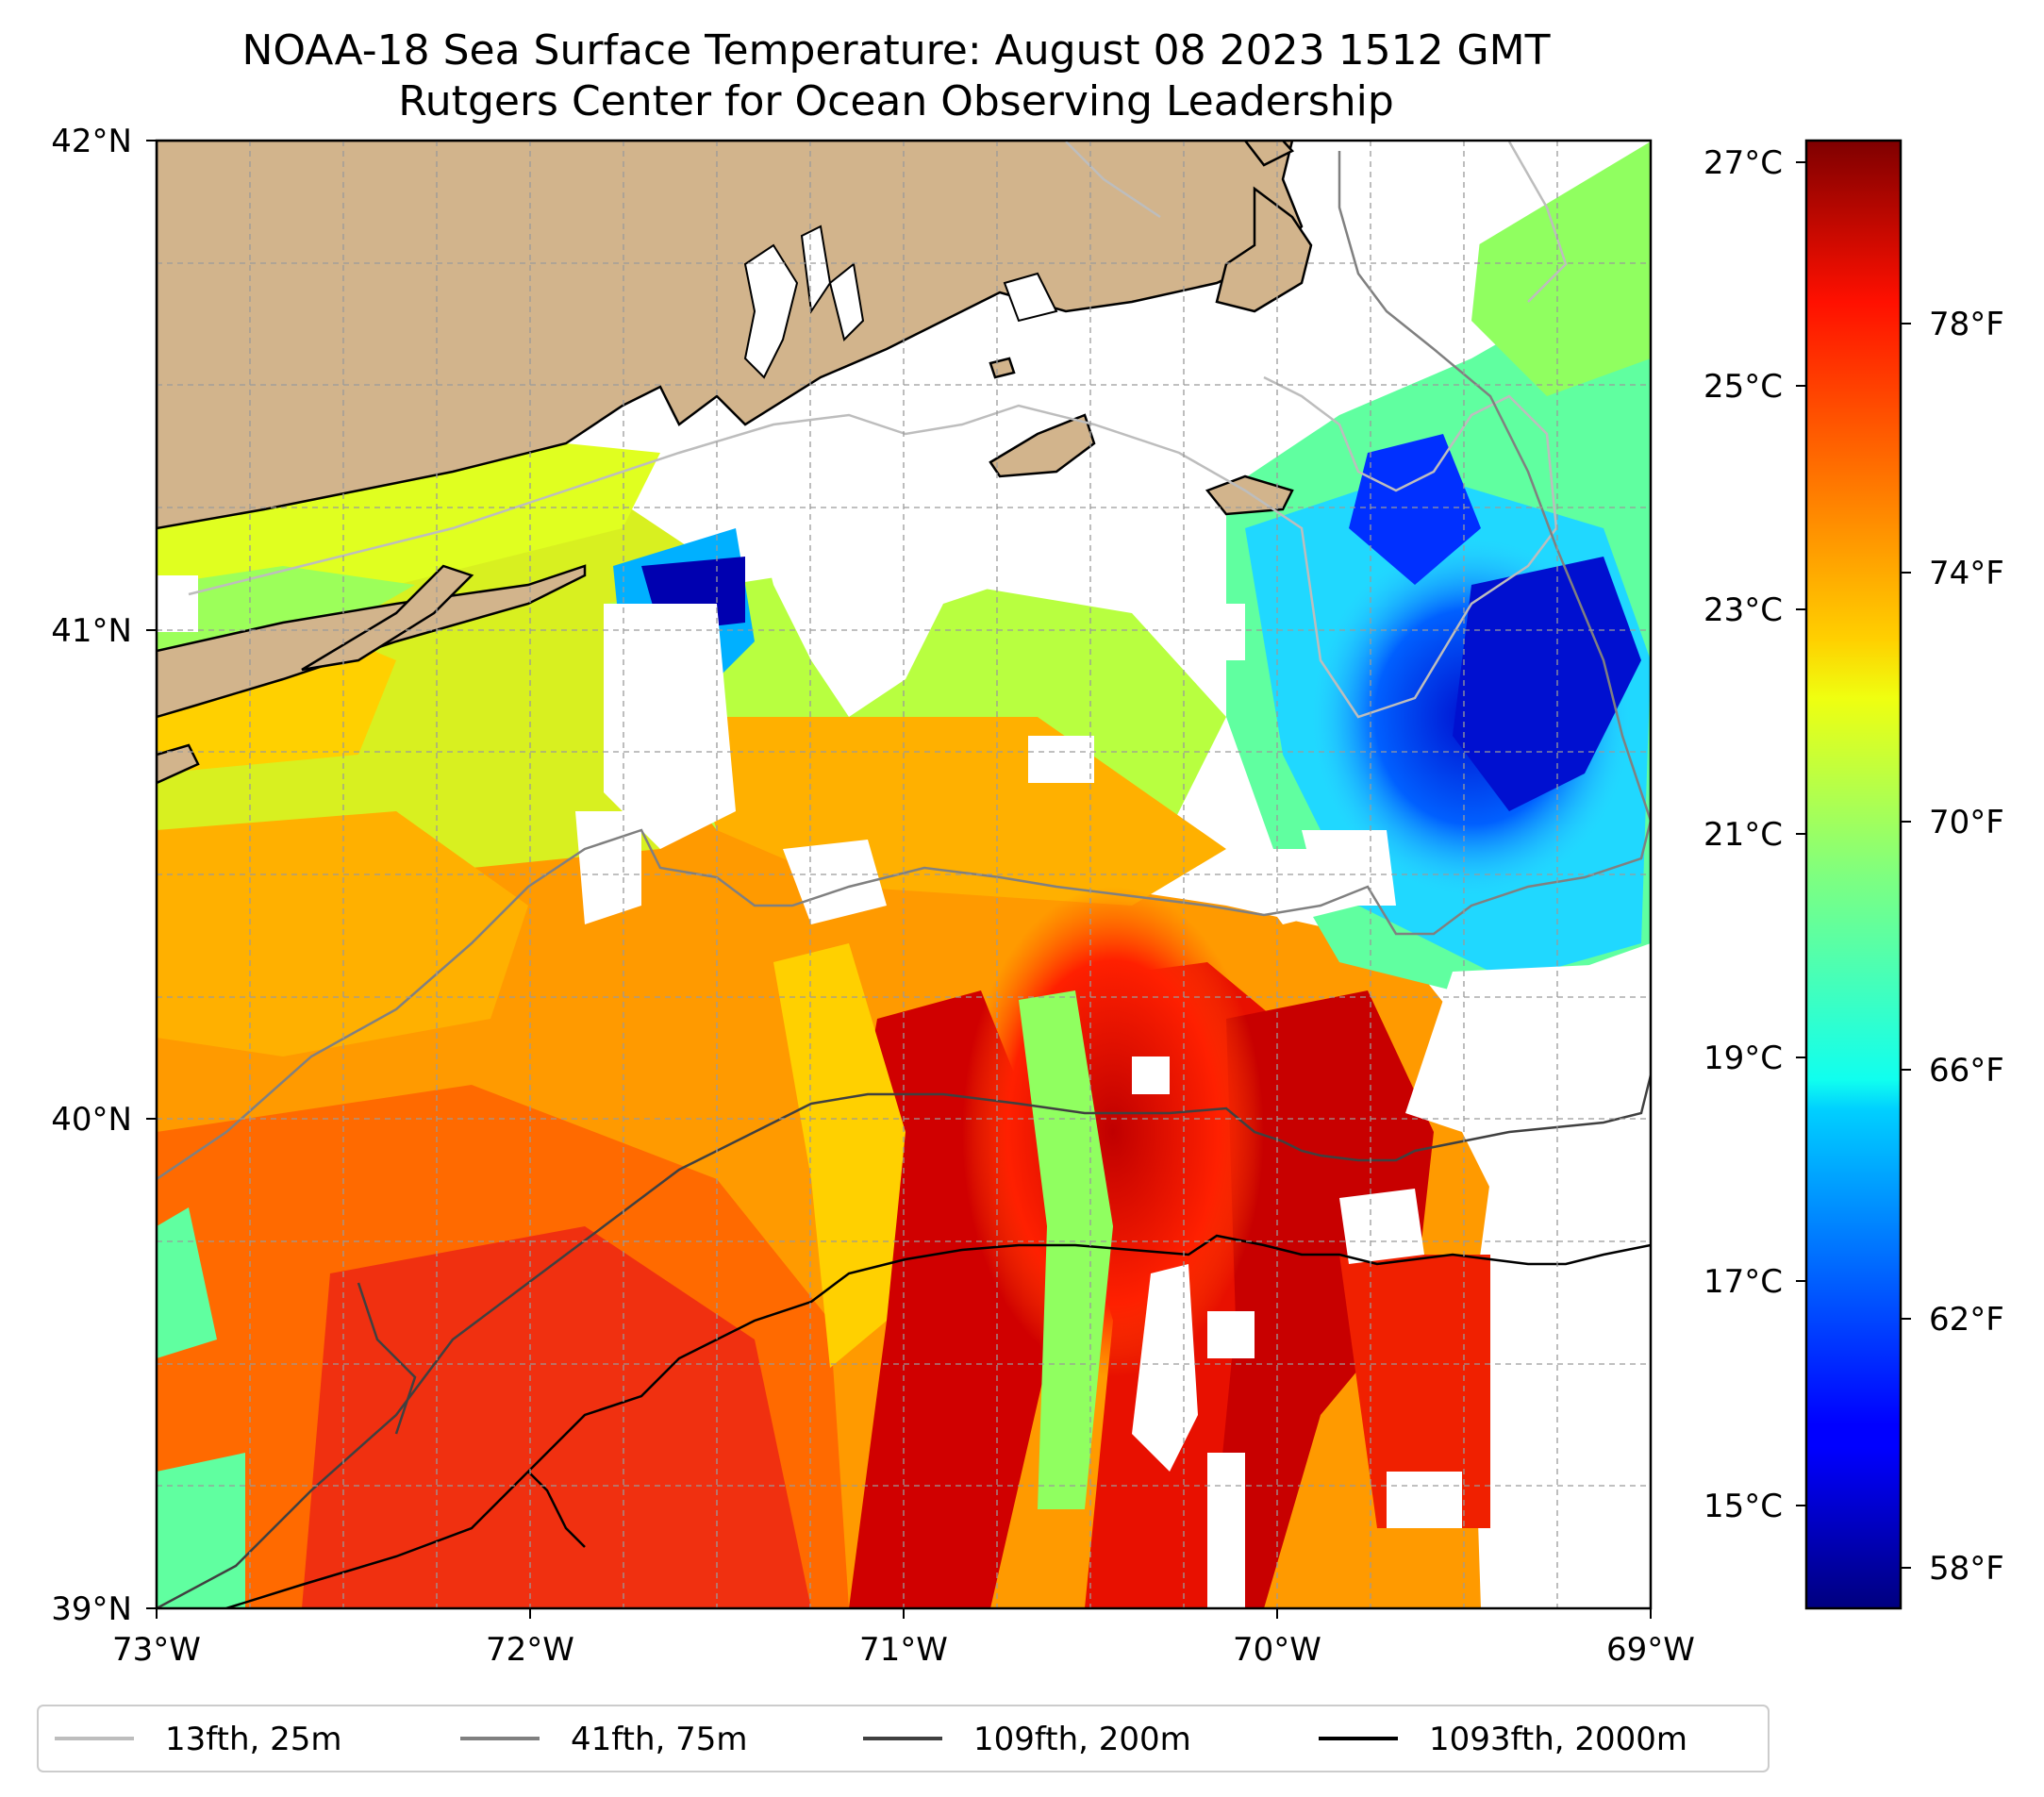 This screenshot has height=1797, width=2044. I want to click on lon-tick-label: 70°W, so click(1277, 1650).